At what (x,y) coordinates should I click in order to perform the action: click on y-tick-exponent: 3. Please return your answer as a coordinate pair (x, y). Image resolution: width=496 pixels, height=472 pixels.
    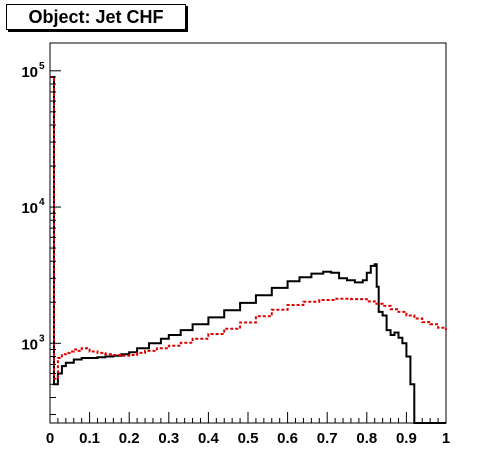
    Looking at the image, I should click on (42, 338).